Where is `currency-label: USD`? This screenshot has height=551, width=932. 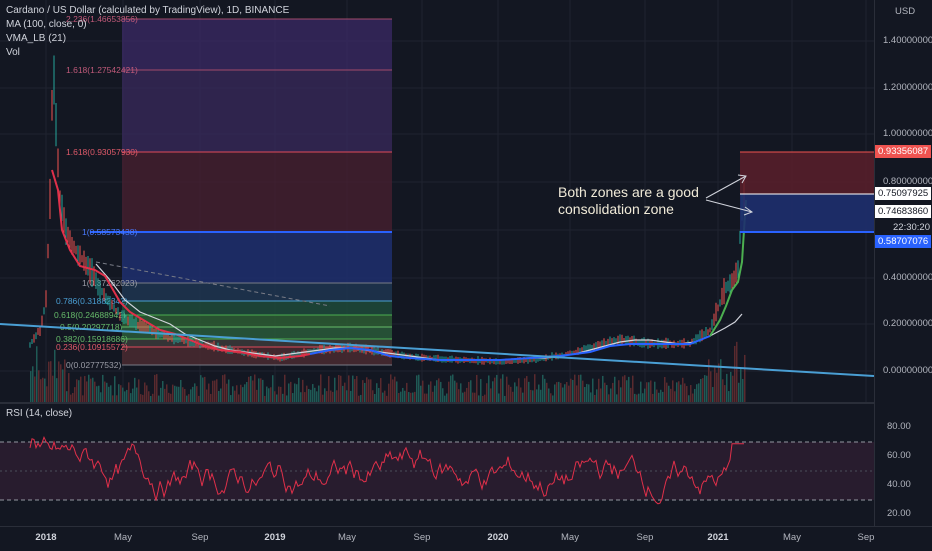
currency-label: USD is located at coordinates (905, 11).